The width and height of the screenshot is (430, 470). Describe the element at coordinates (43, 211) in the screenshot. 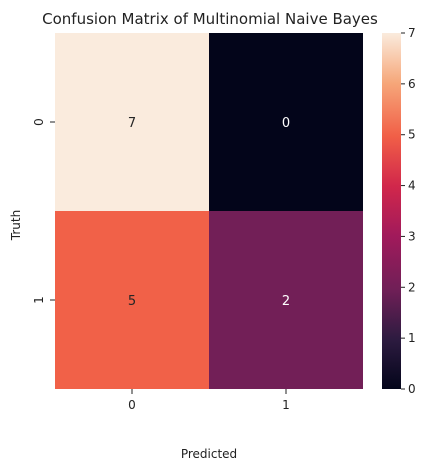

I see `y-axis: 01` at that location.